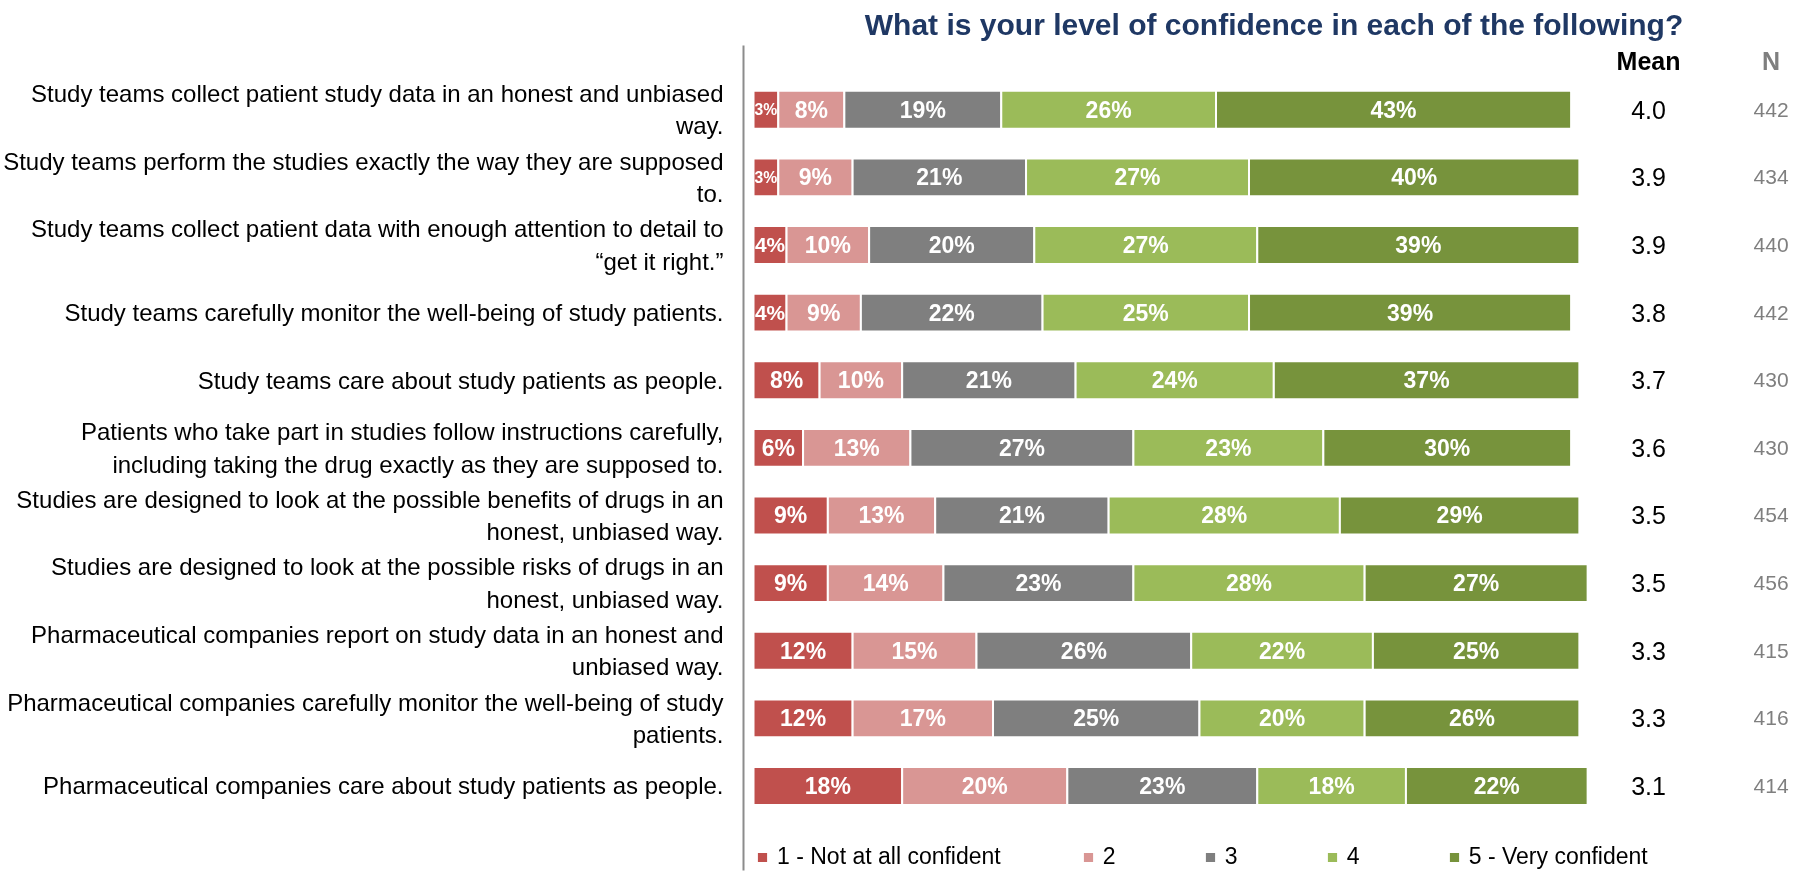 This screenshot has width=1814, height=874. What do you see at coordinates (1771, 515) in the screenshot?
I see `text: 454` at bounding box center [1771, 515].